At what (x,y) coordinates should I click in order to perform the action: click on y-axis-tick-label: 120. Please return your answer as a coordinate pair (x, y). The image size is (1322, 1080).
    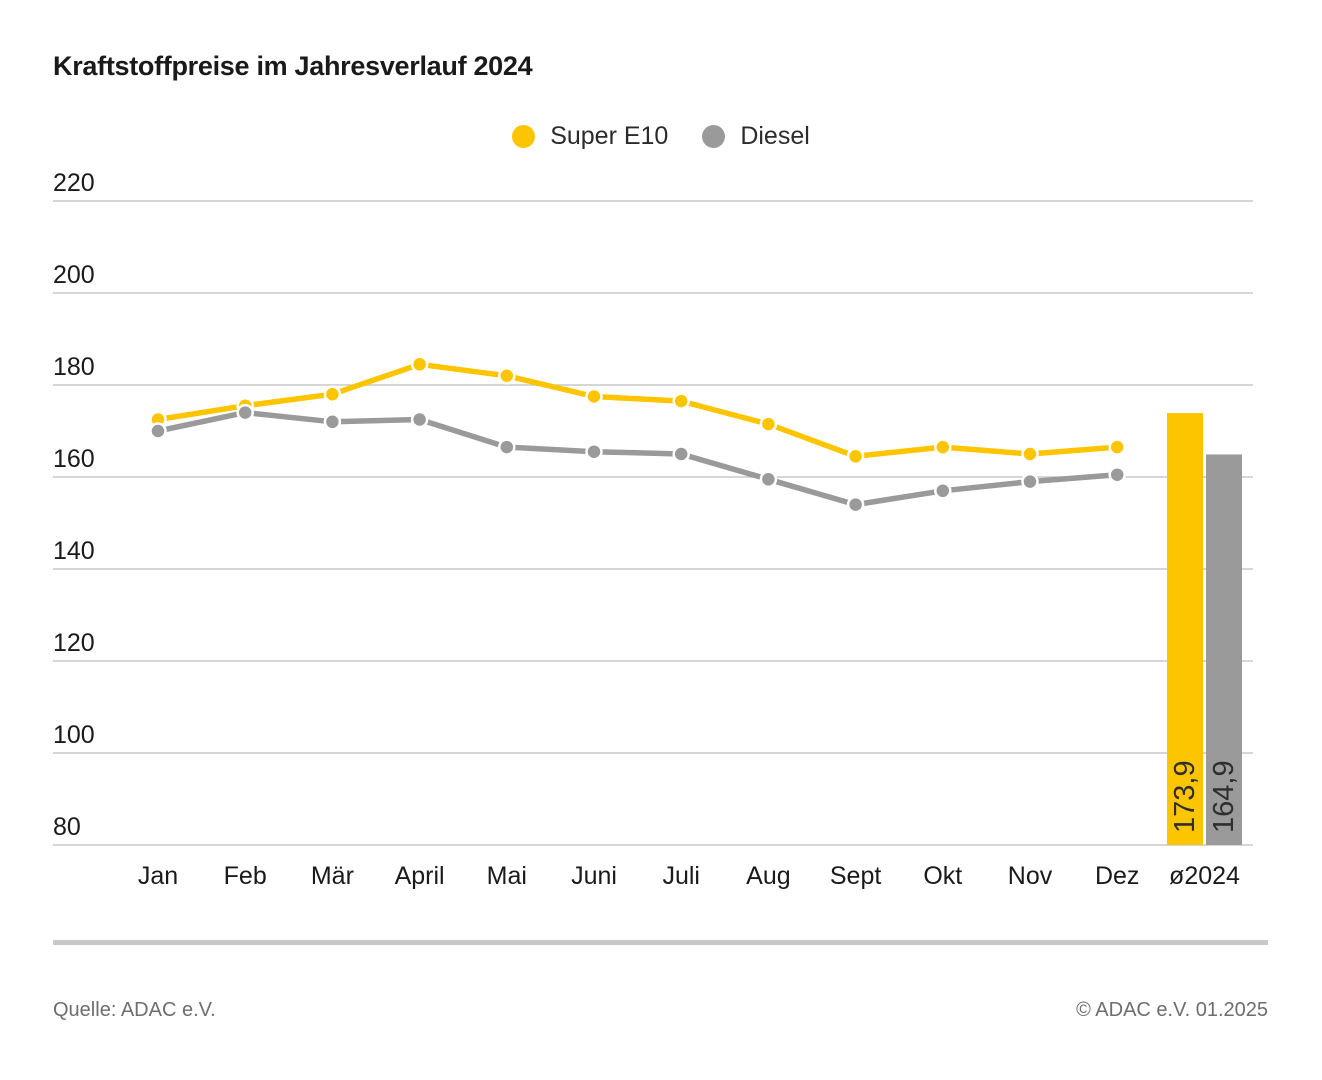
    Looking at the image, I should click on (74, 643).